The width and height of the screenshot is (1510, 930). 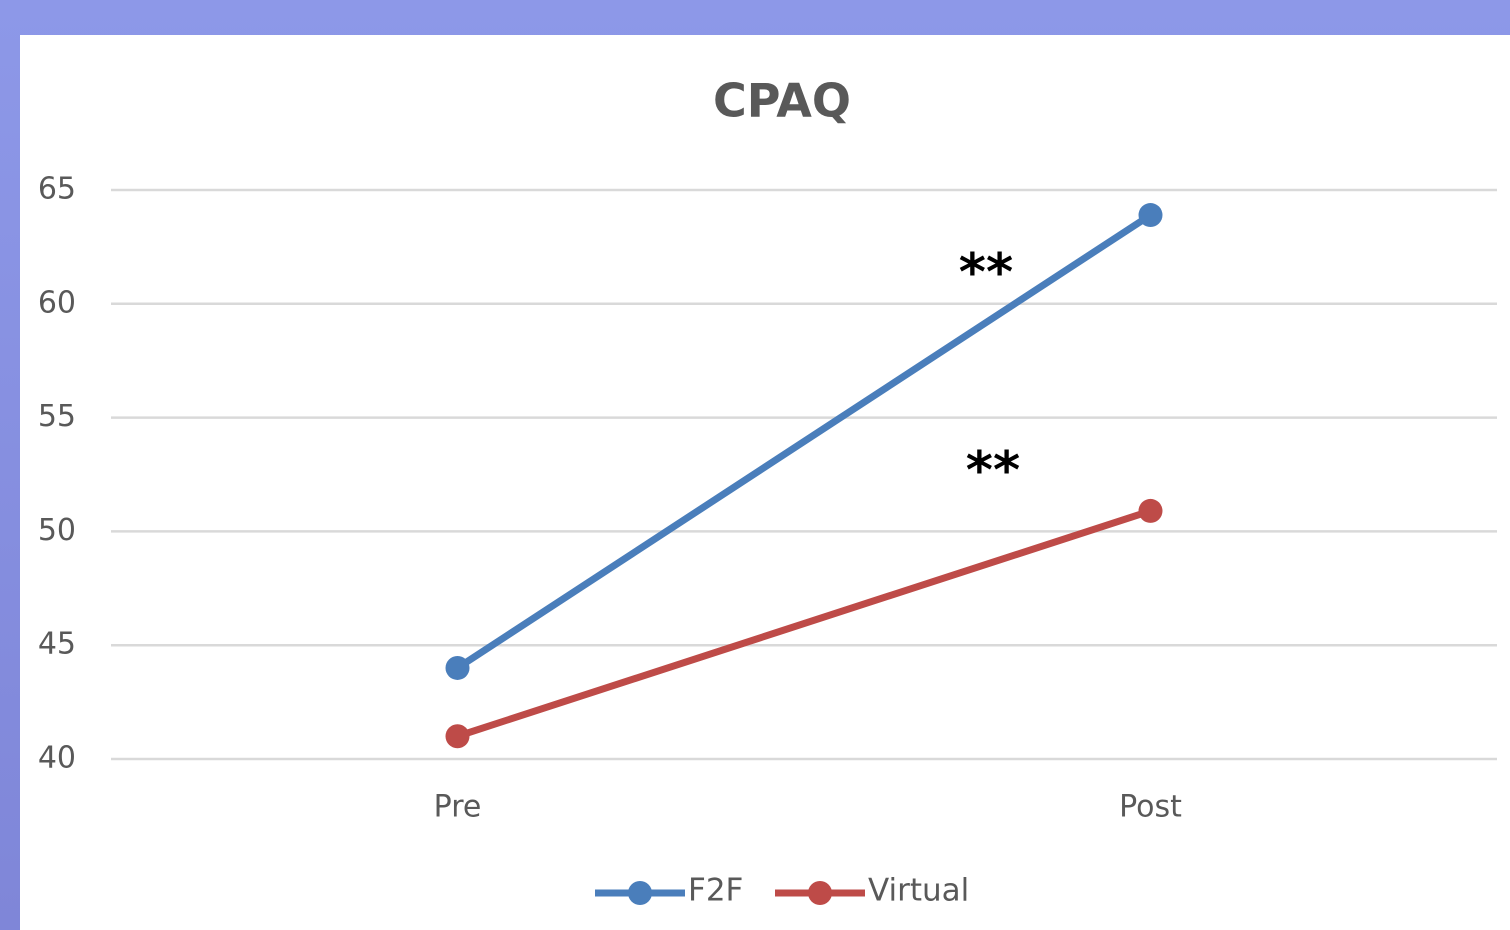 What do you see at coordinates (715, 891) in the screenshot?
I see `legend-label: F2F` at bounding box center [715, 891].